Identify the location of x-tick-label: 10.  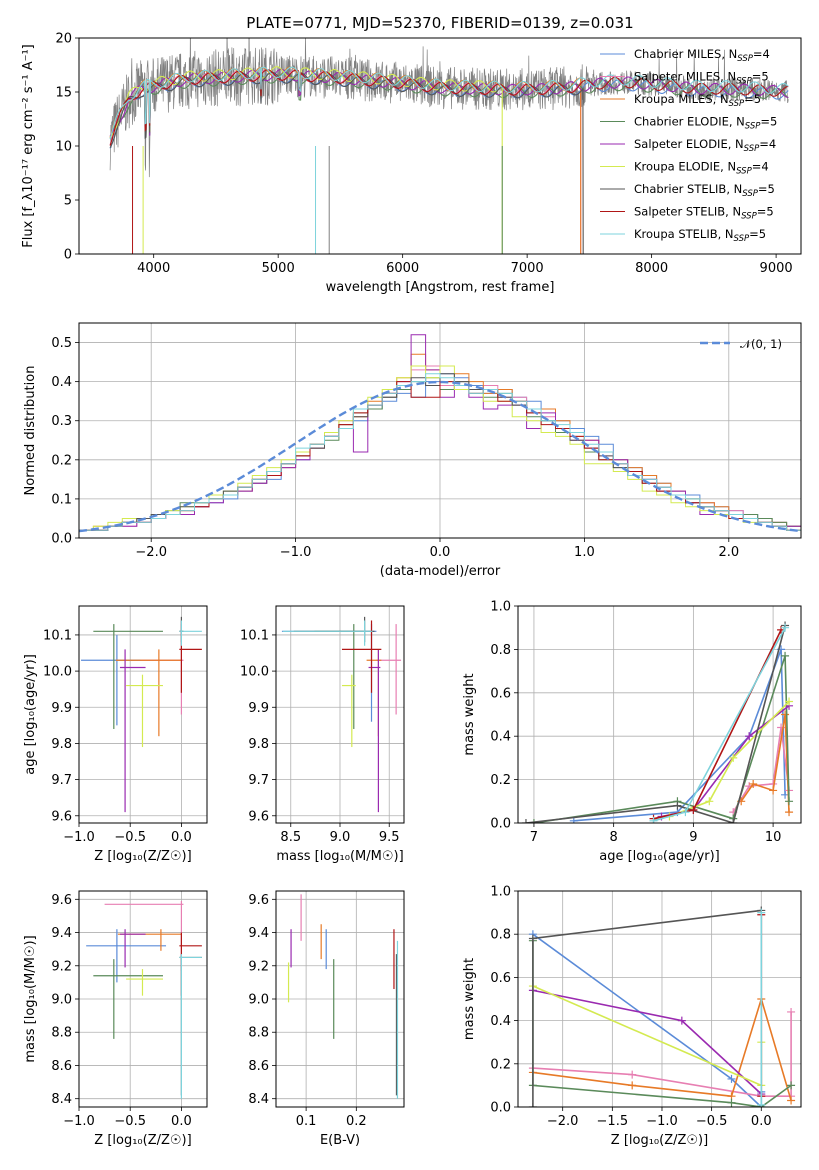
(773, 837).